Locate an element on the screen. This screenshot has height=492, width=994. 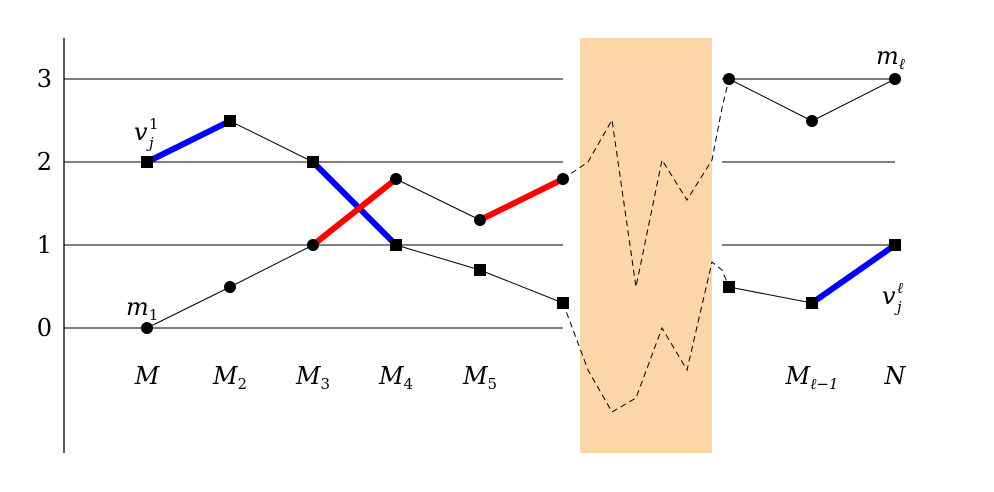
blue-segment-right is located at coordinates (853, 274).